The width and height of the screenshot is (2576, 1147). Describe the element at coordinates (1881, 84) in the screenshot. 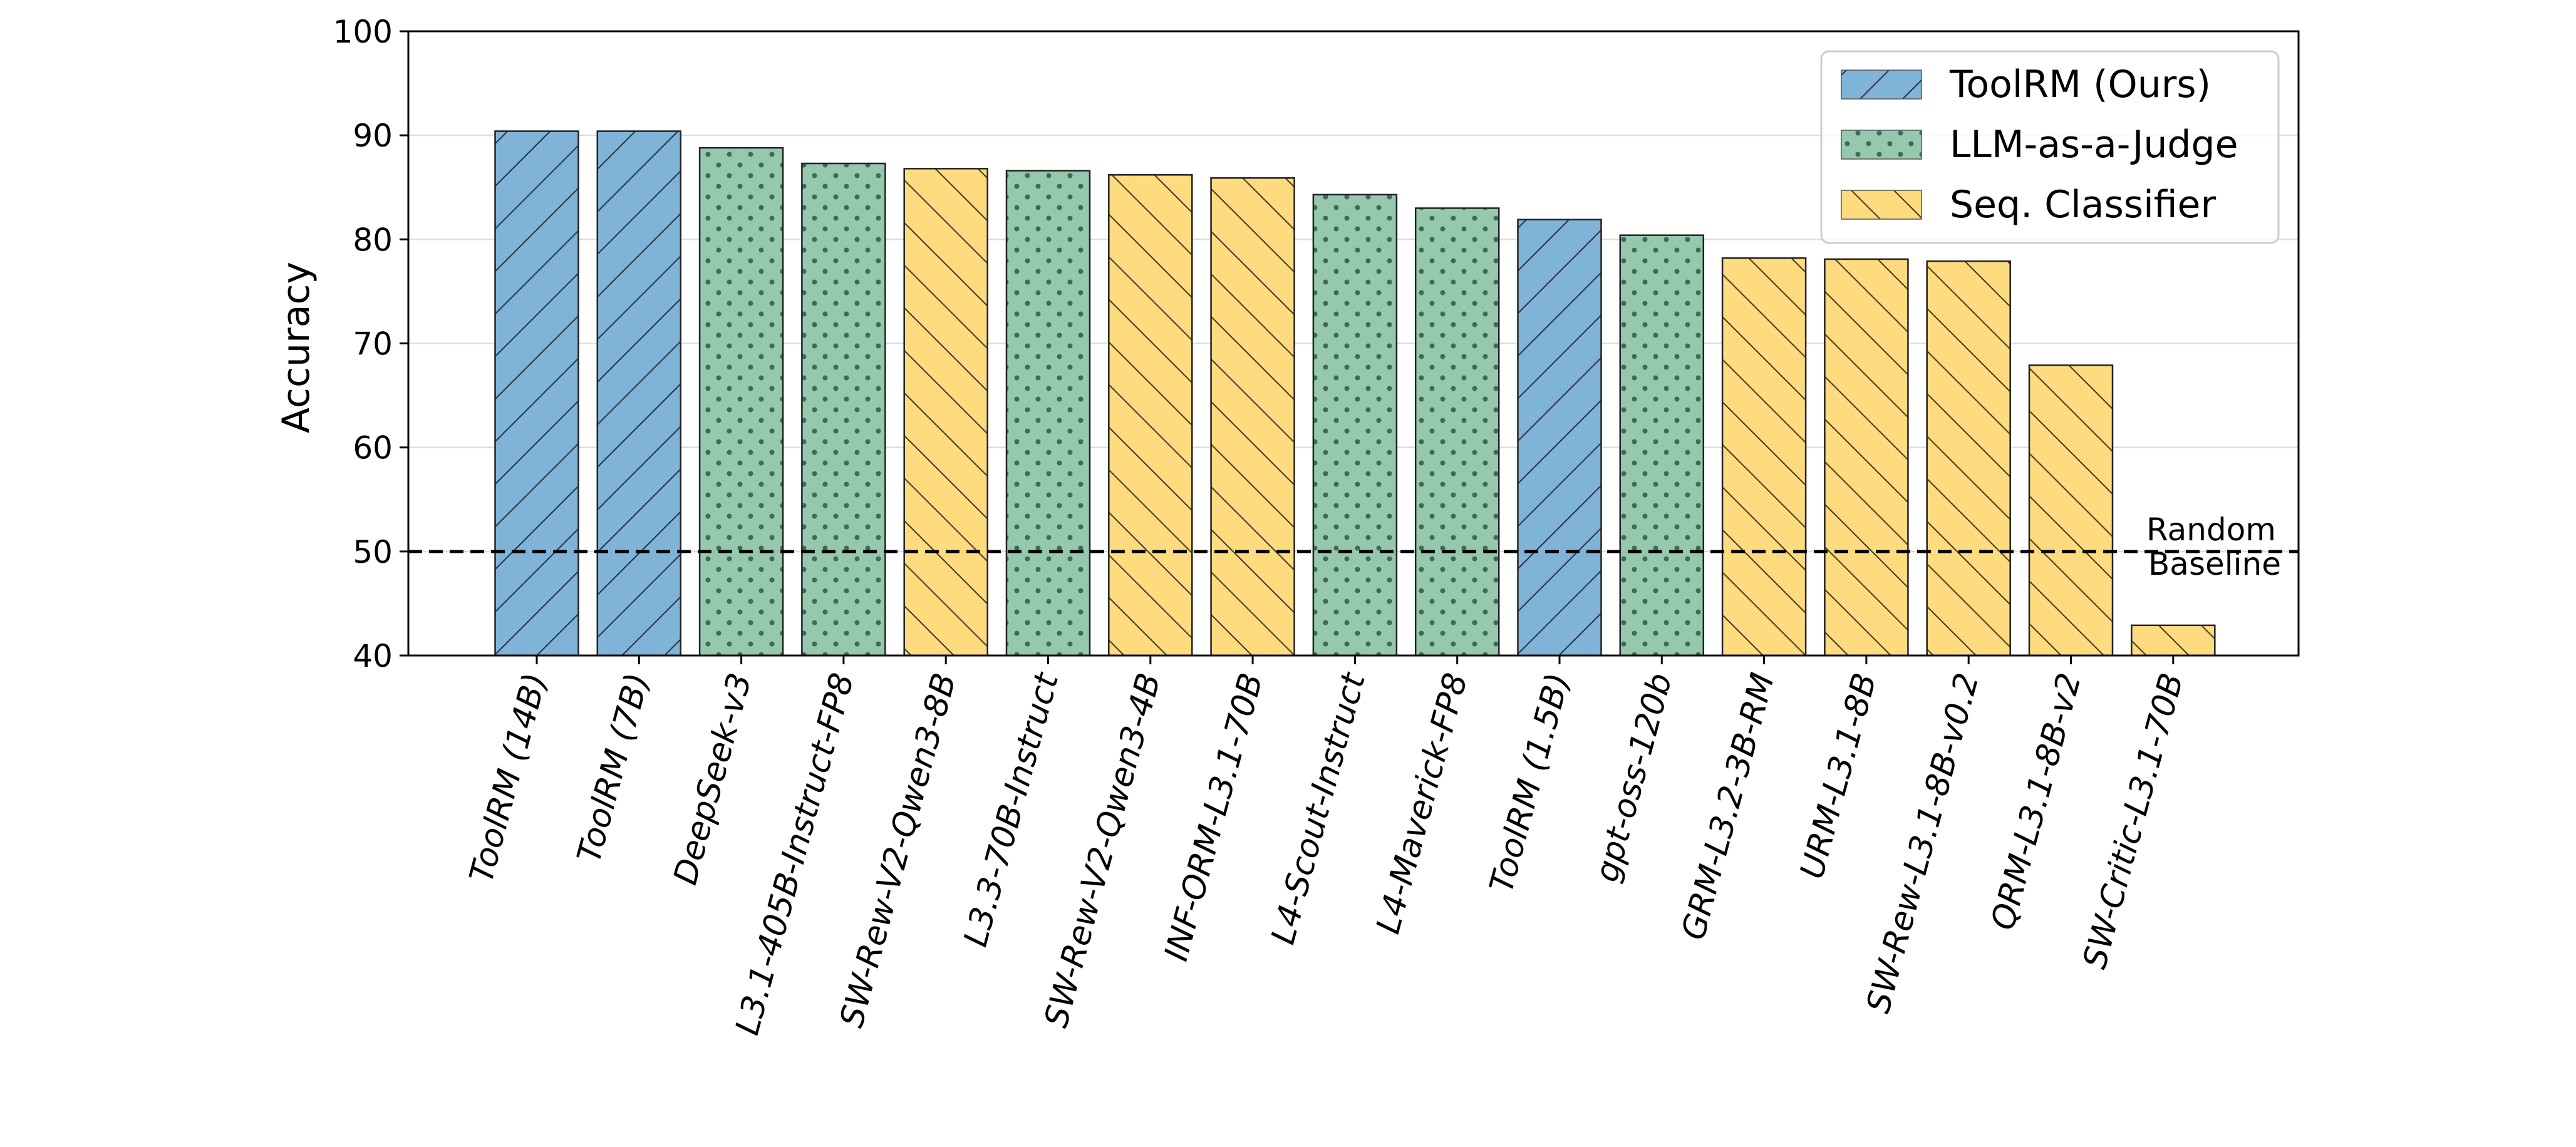

I see `legend-swatch-toolrm` at that location.